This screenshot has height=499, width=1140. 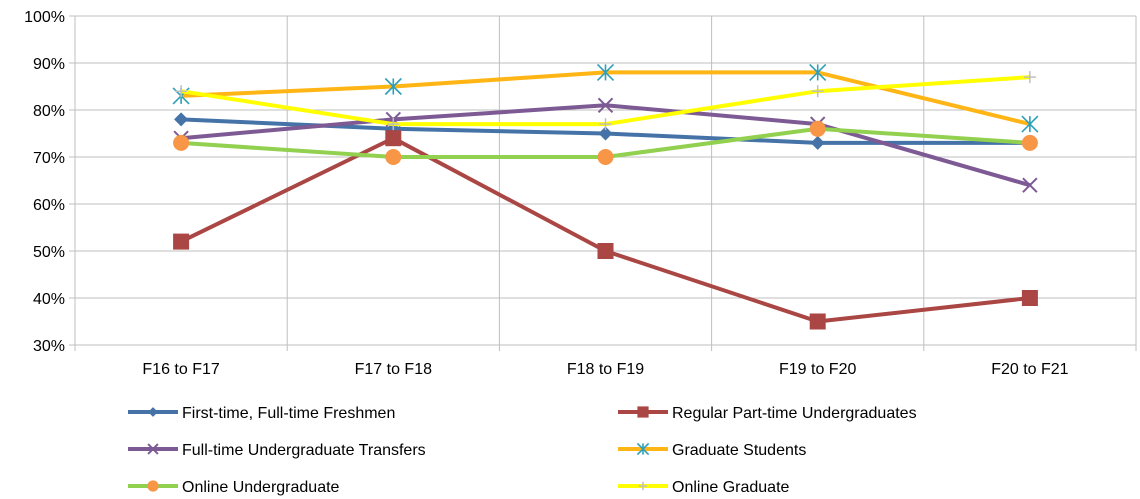 I want to click on y-tick-label: 100%, so click(x=44, y=17).